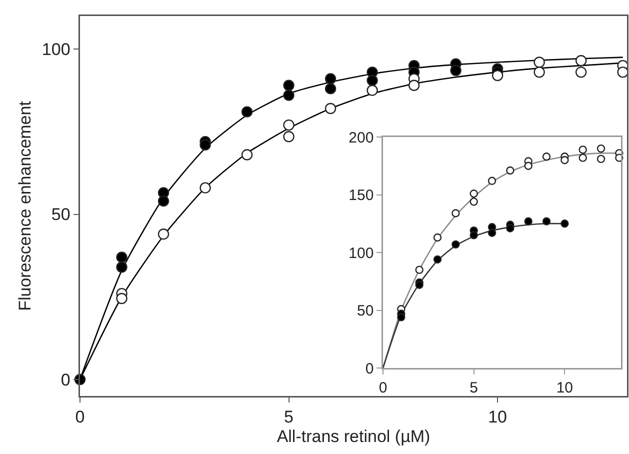 This screenshot has width=629, height=454. What do you see at coordinates (361, 137) in the screenshot?
I see `y-tick-label: 200` at bounding box center [361, 137].